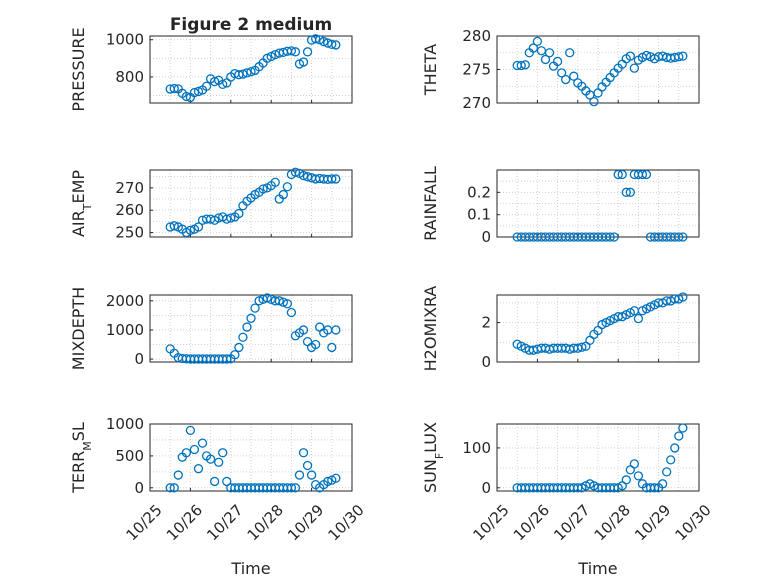 This screenshot has width=778, height=583. I want to click on subplot-air-temp: 250 260 270 AIRTEMP, so click(211, 204).